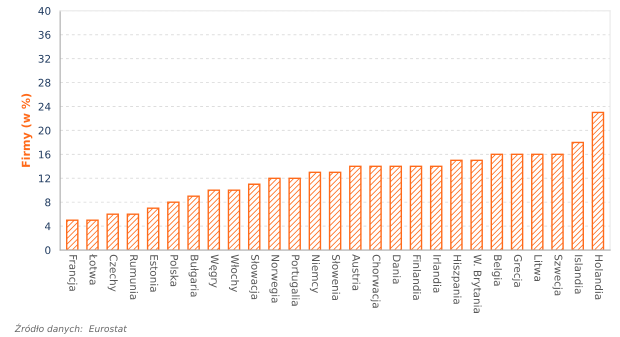 Image resolution: width=620 pixels, height=337 pixels. What do you see at coordinates (44, 82) in the screenshot?
I see `y-tick-label: 28` at bounding box center [44, 82].